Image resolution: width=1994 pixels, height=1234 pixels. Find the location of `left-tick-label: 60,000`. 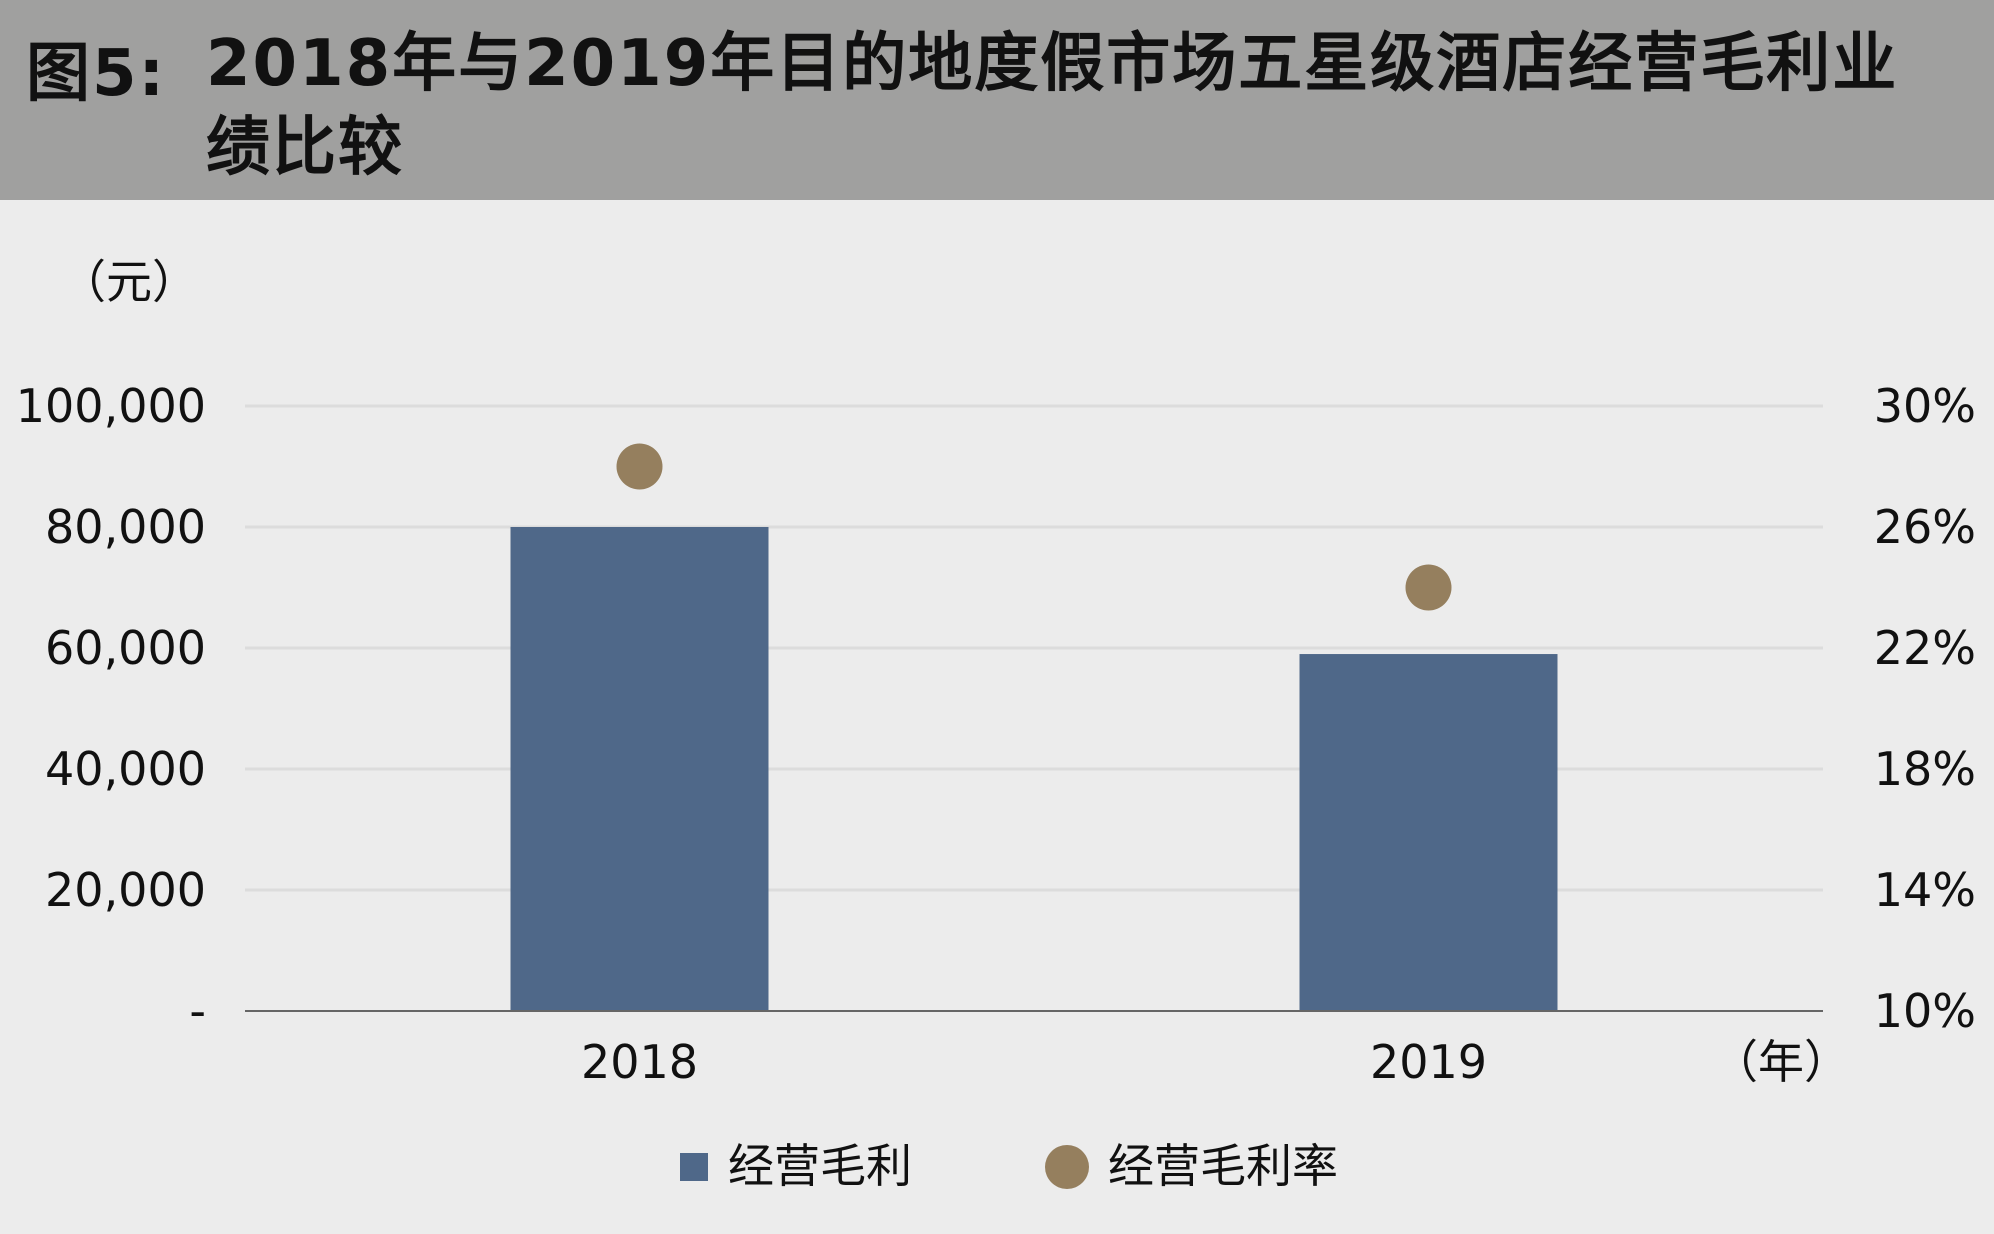

left-tick-label: 60,000 is located at coordinates (125, 648).